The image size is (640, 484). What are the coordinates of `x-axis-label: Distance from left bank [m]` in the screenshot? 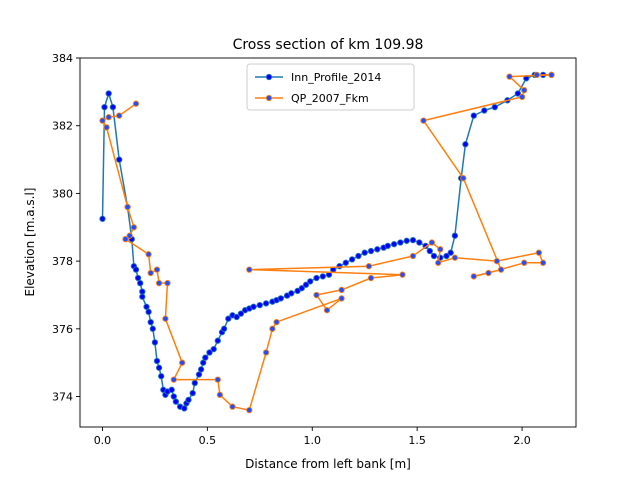 It's located at (328, 464).